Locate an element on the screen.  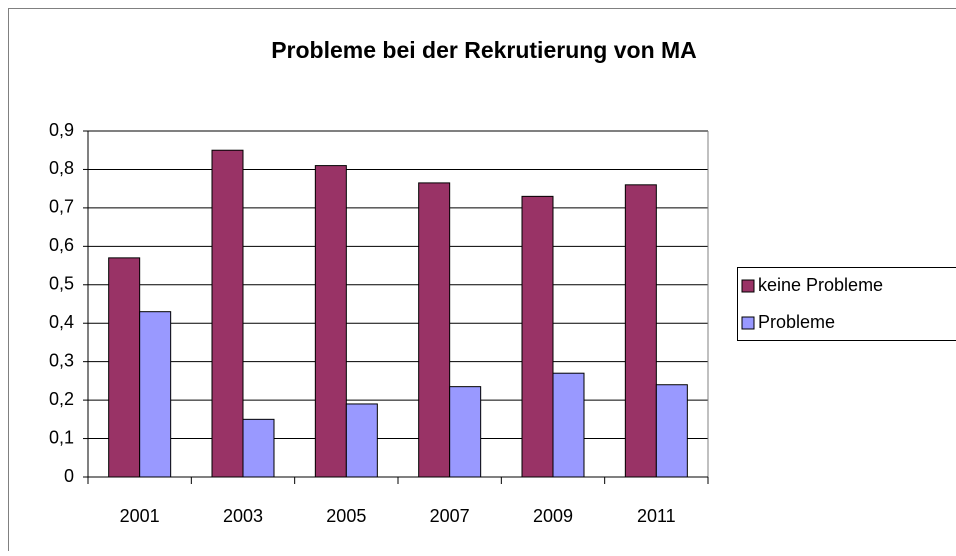
x-tick-label: 2007 is located at coordinates (450, 516).